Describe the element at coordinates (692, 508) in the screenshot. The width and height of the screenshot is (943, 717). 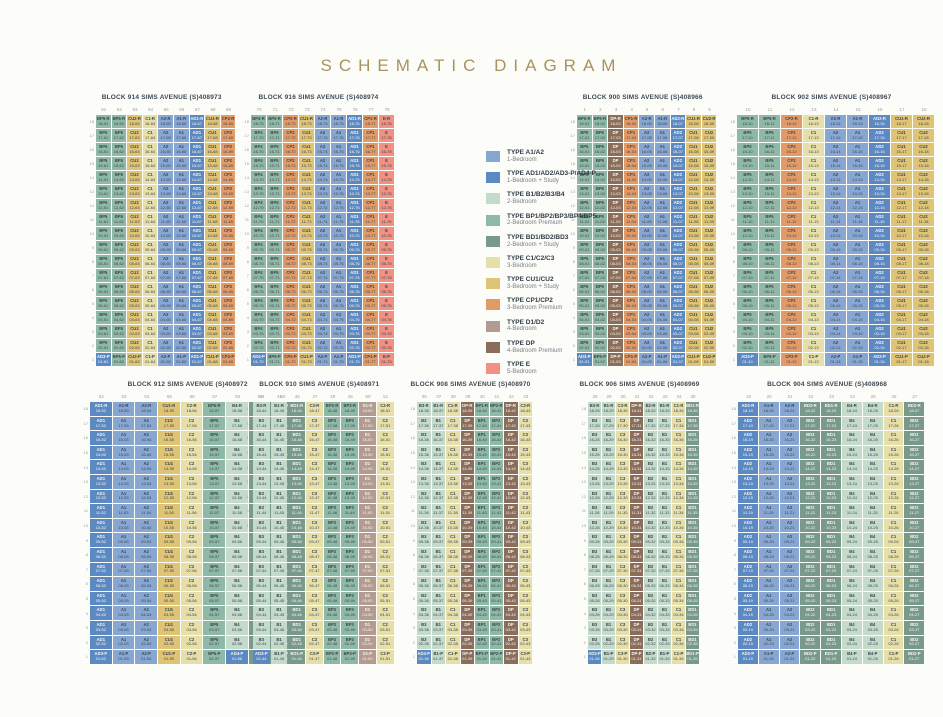
I see `unit-type-label: BD1` at that location.